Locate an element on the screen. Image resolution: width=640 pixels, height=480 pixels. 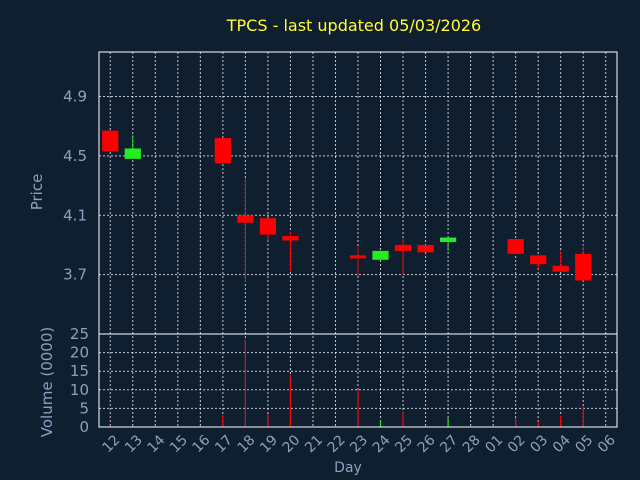
price-tick-label-4.9: 4.9 is located at coordinates (75, 97).